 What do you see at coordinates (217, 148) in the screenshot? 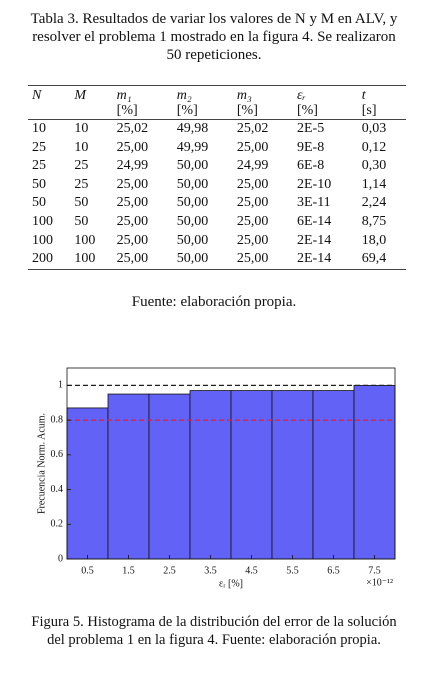
I see `table-row: 25 10 25,00 49,99 25,00 9E-8 0,12` at bounding box center [217, 148].